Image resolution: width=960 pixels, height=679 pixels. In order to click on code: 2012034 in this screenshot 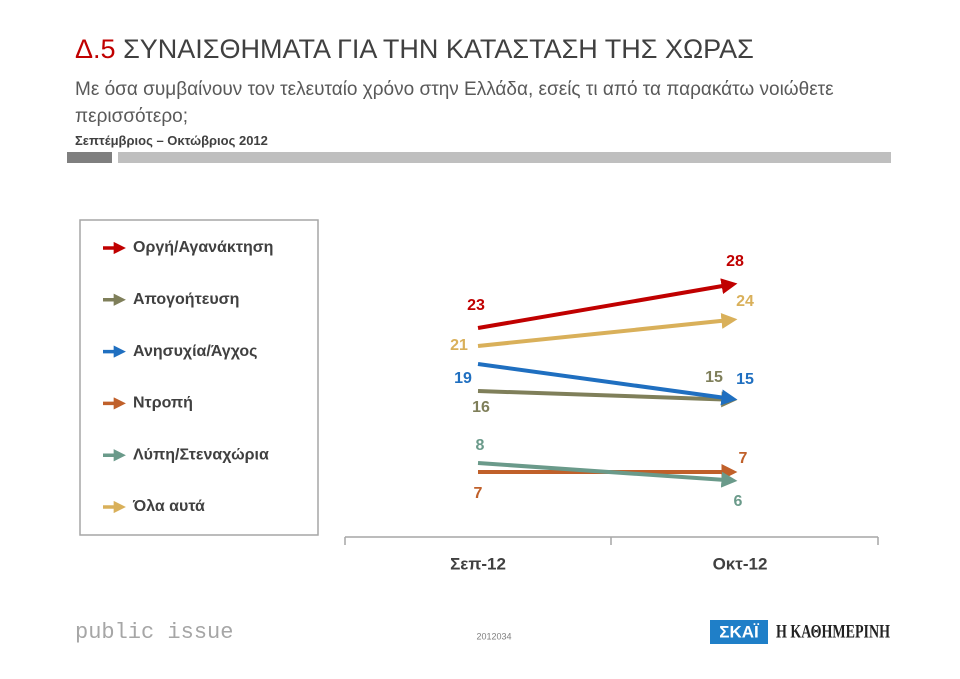, I will do `click(493, 636)`.